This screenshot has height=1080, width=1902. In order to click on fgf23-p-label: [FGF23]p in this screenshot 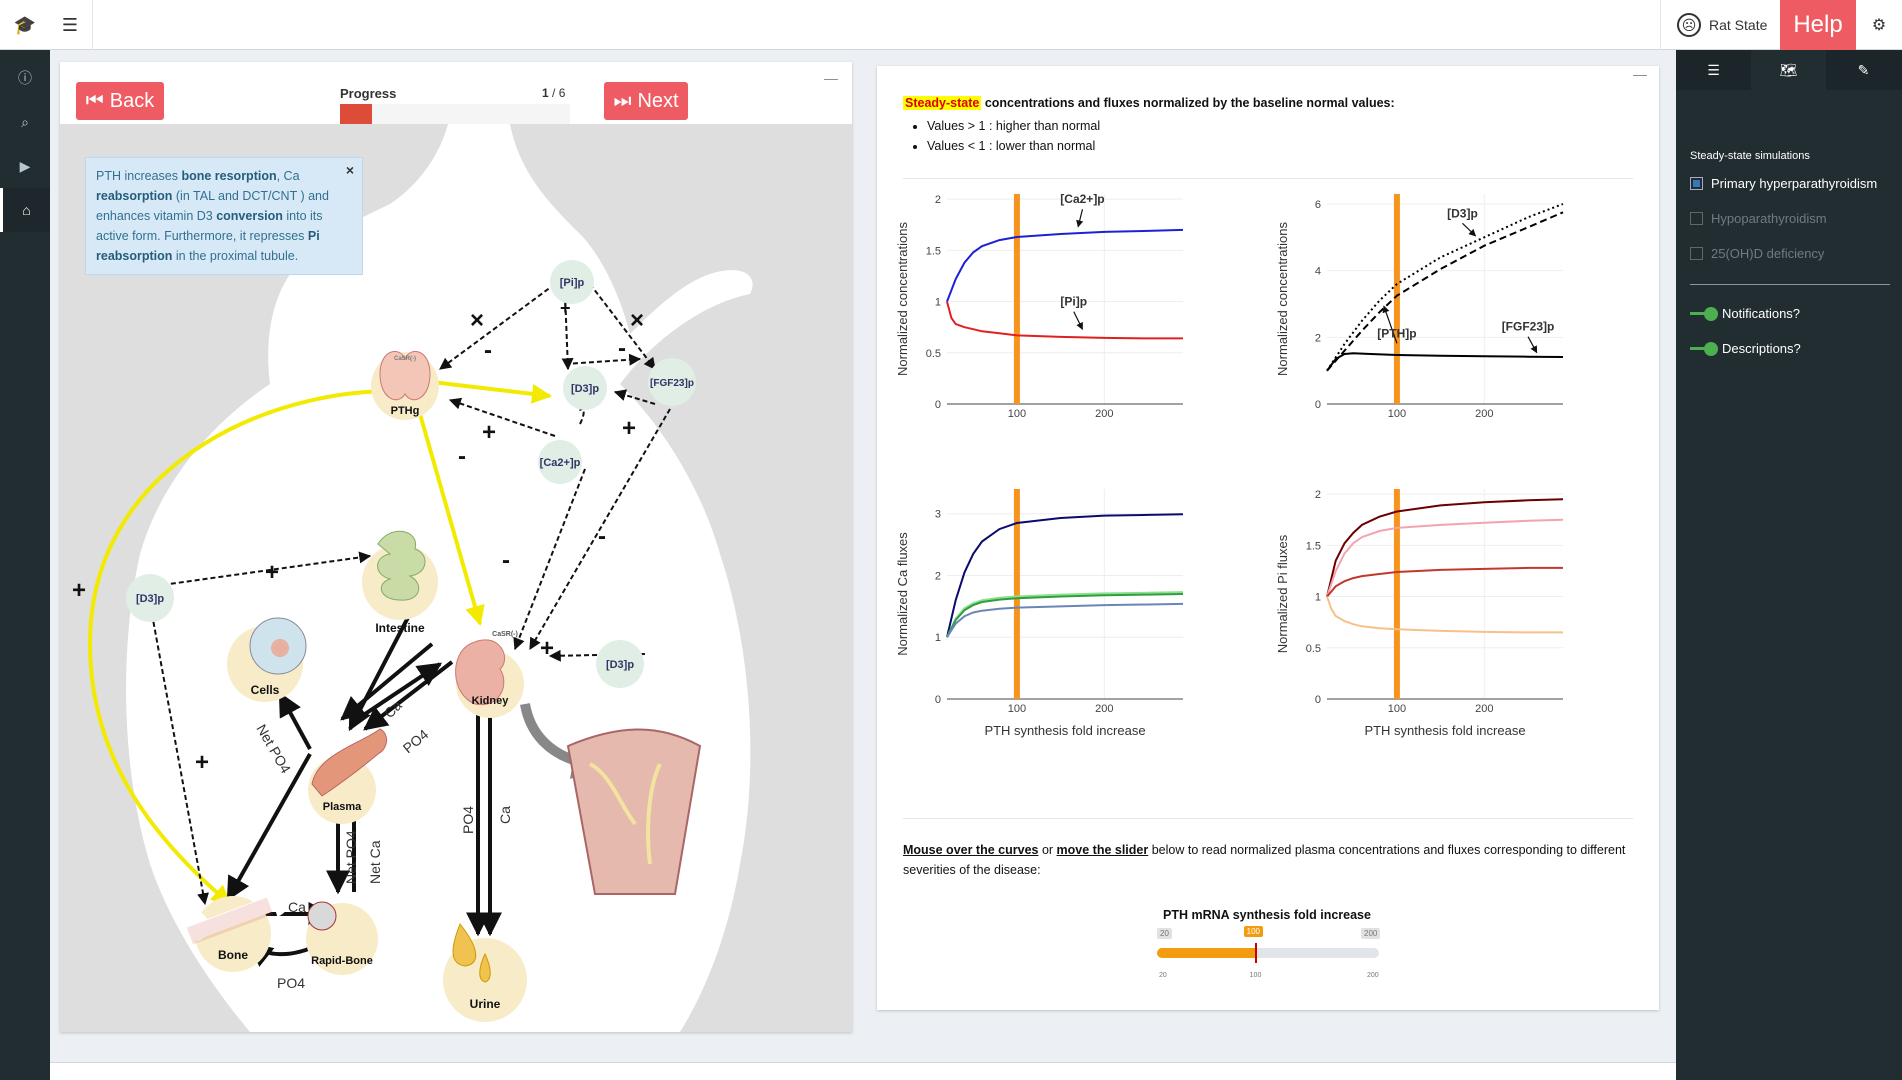, I will do `click(672, 383)`.